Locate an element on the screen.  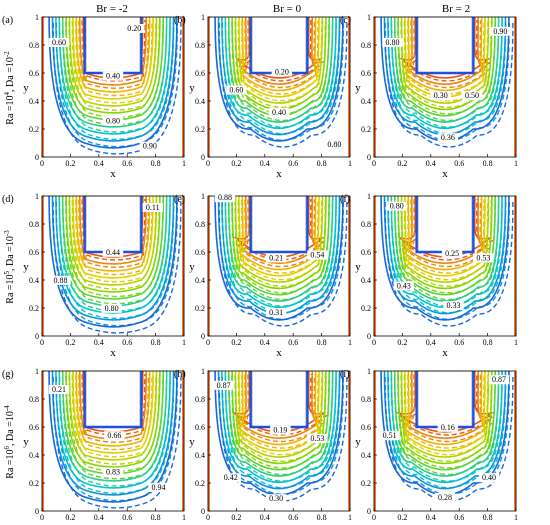
contour-level-label: 0.31 is located at coordinates (276, 312).